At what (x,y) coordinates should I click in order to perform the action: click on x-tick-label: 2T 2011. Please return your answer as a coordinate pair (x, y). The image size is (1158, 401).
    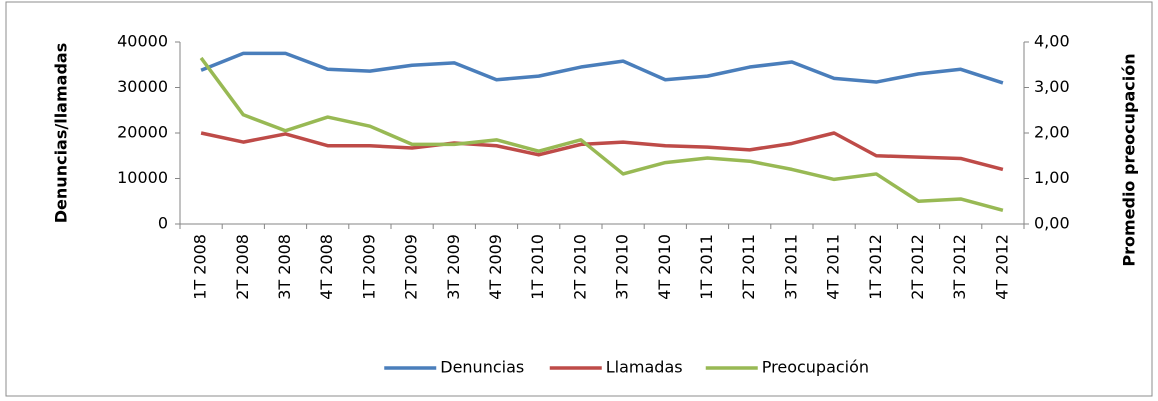
    Looking at the image, I should click on (748, 267).